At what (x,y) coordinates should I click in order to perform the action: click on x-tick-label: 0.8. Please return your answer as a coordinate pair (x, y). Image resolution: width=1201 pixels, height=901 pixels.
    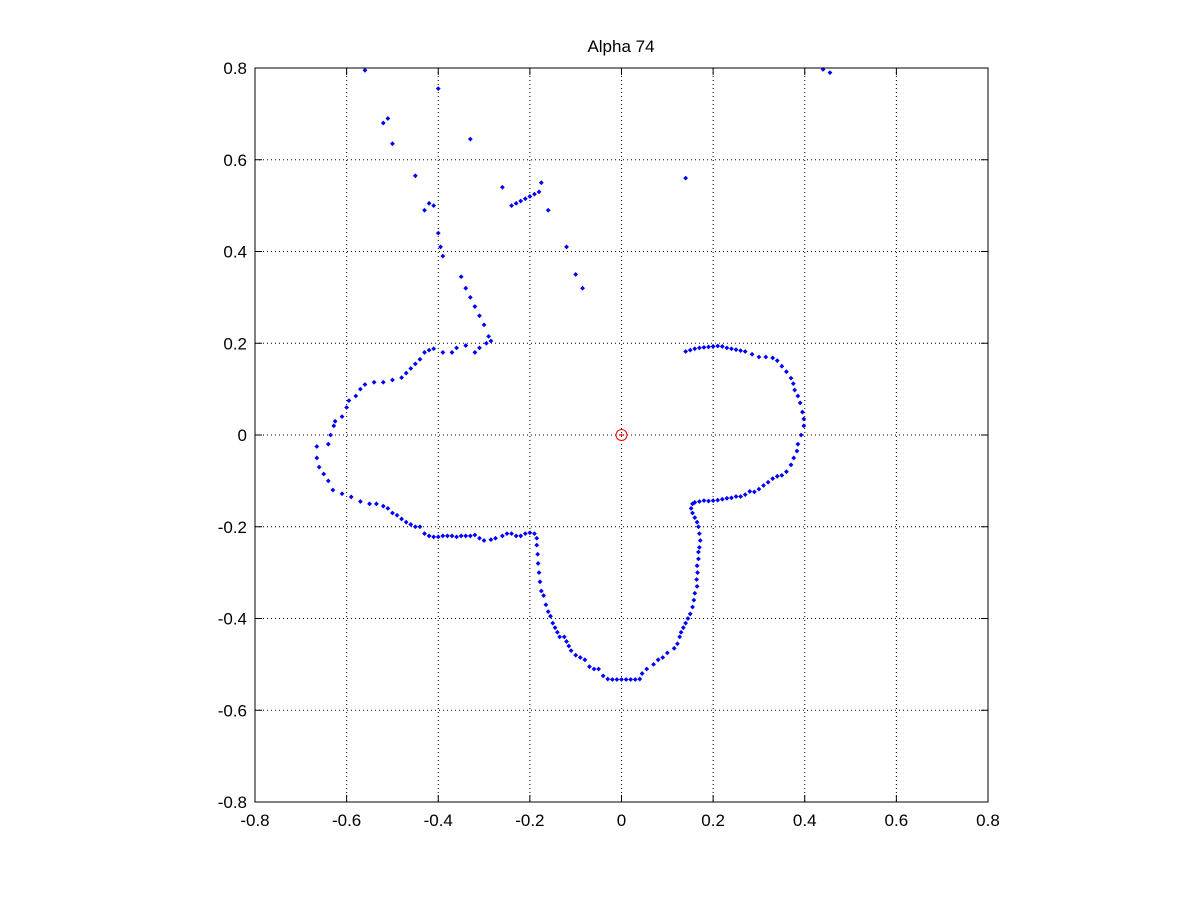
    Looking at the image, I should click on (988, 820).